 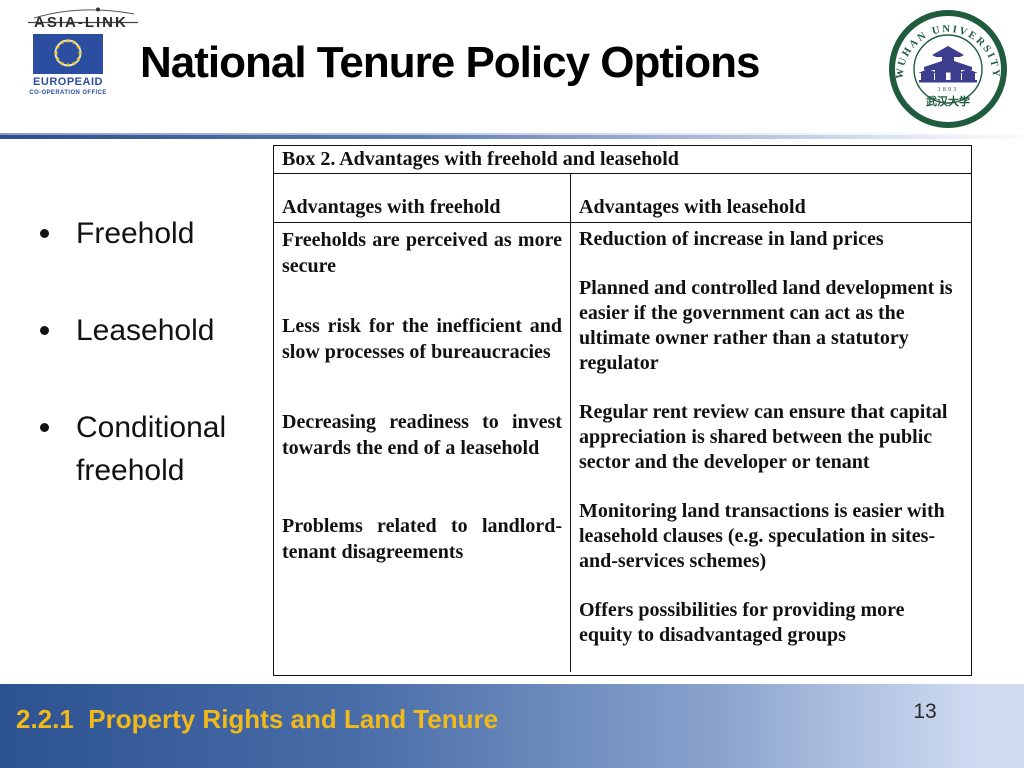 I want to click on europeaid-label: EUROPEAID, so click(x=68, y=82).